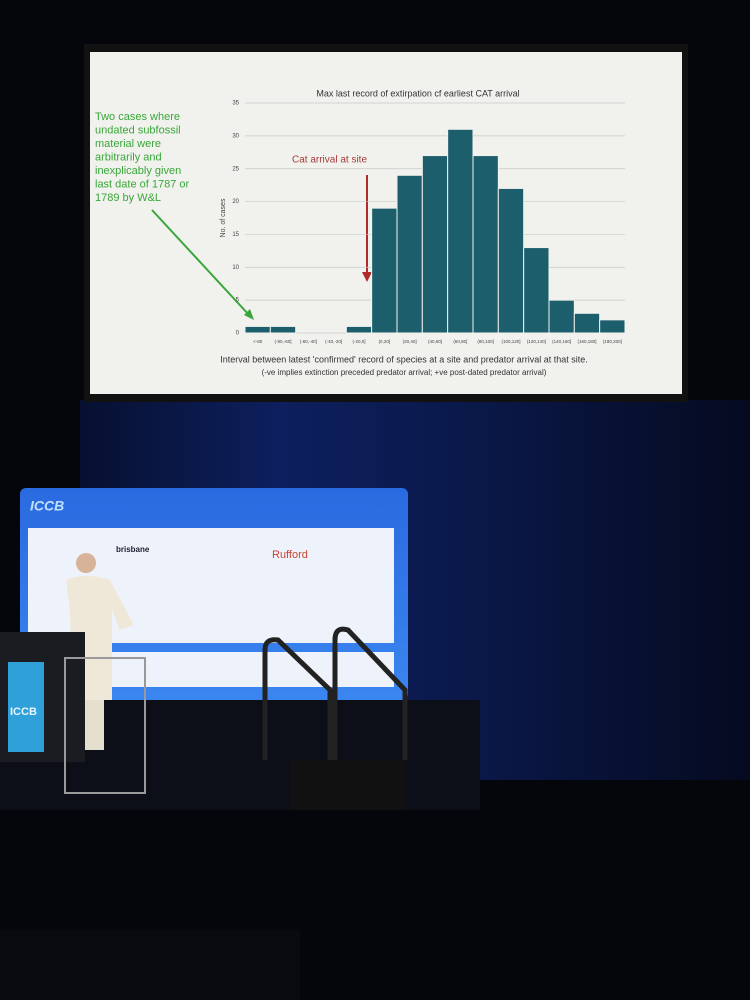 Image resolution: width=750 pixels, height=1000 pixels. What do you see at coordinates (128, 157) in the screenshot?
I see `annotation: arbitrarily and` at bounding box center [128, 157].